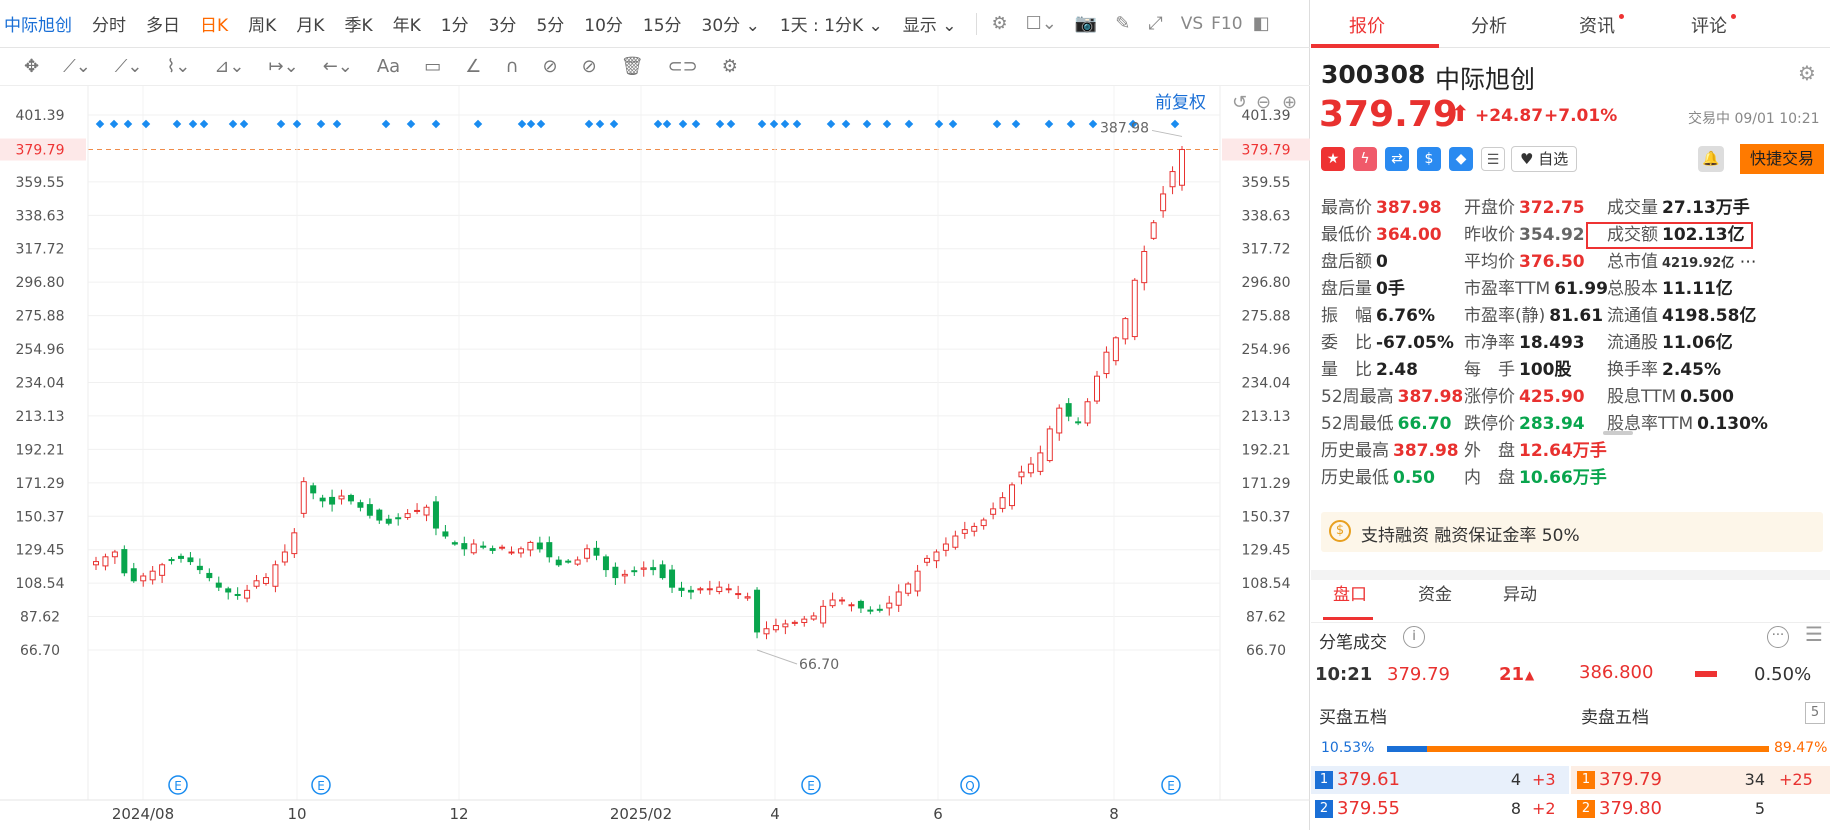  What do you see at coordinates (1365, 159) in the screenshot?
I see `lightning-icon: ϟ` at bounding box center [1365, 159].